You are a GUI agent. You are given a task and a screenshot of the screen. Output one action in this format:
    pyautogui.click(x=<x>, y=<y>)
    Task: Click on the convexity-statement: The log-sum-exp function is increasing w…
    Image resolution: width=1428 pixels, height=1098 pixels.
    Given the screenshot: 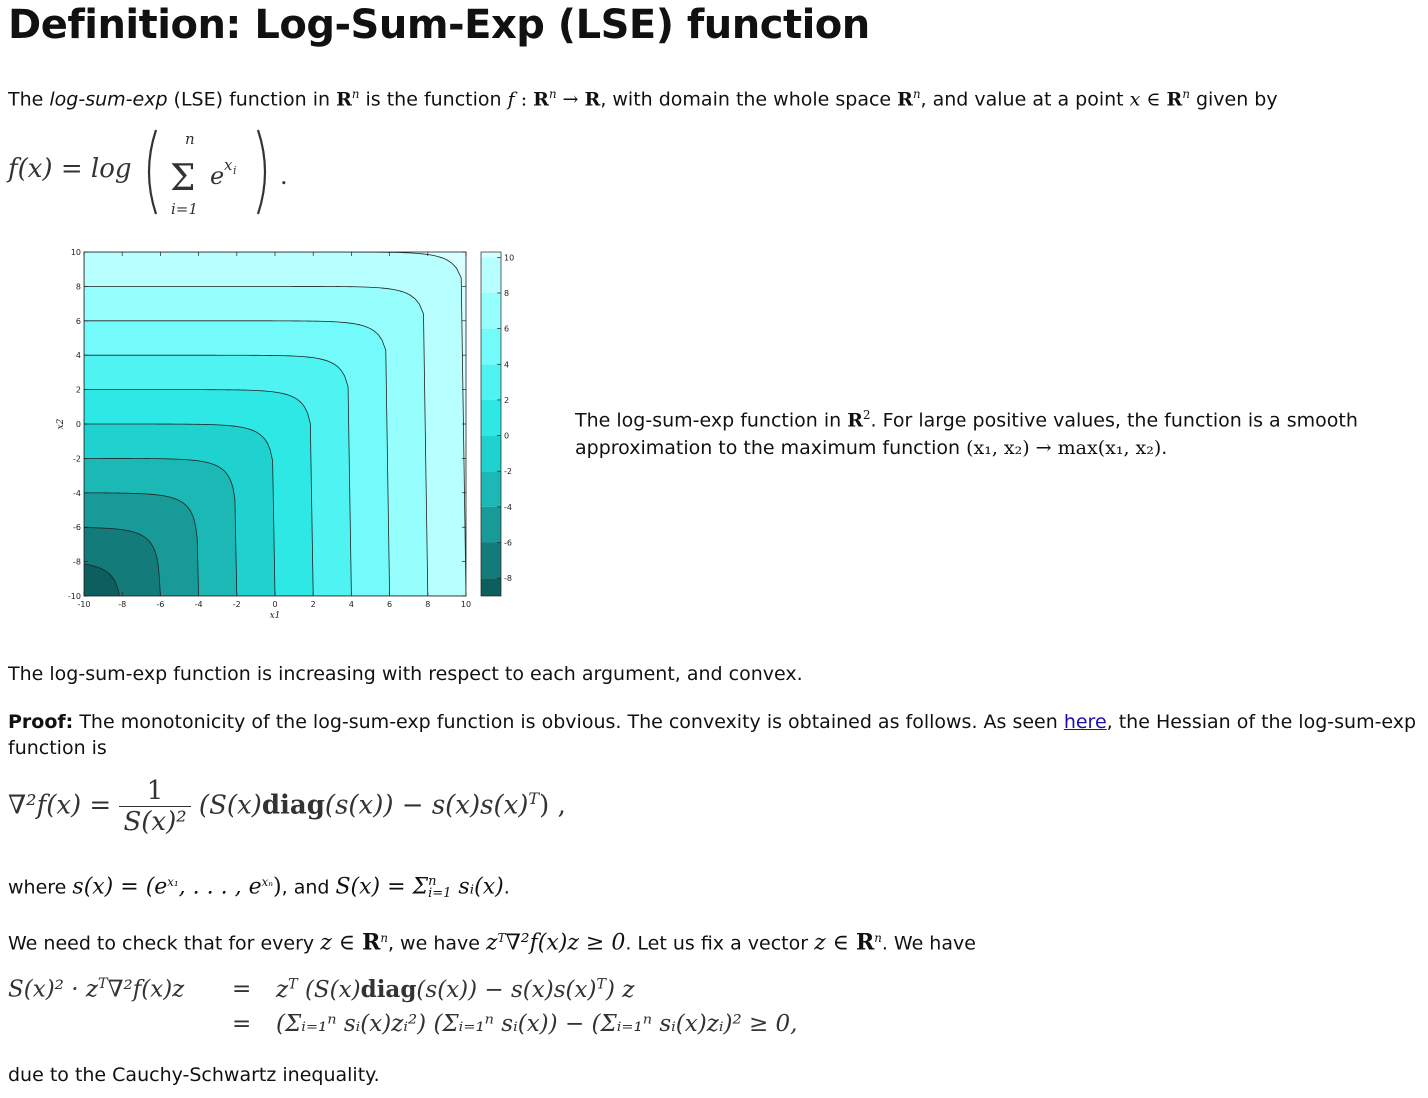 What is the action you would take?
    pyautogui.click(x=405, y=674)
    